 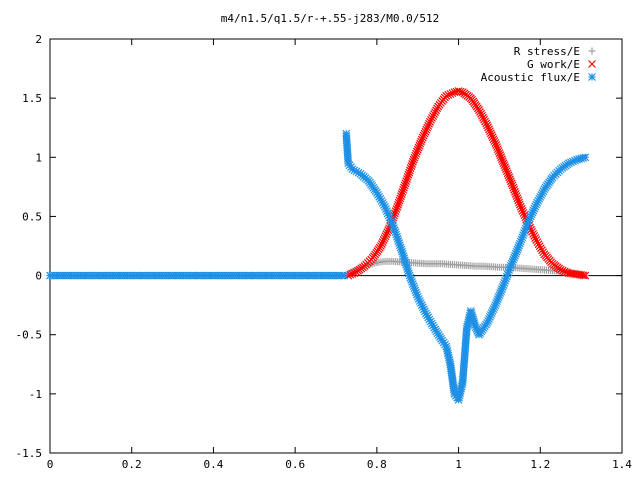 What do you see at coordinates (592, 77) in the screenshot?
I see `legend-marker` at bounding box center [592, 77].